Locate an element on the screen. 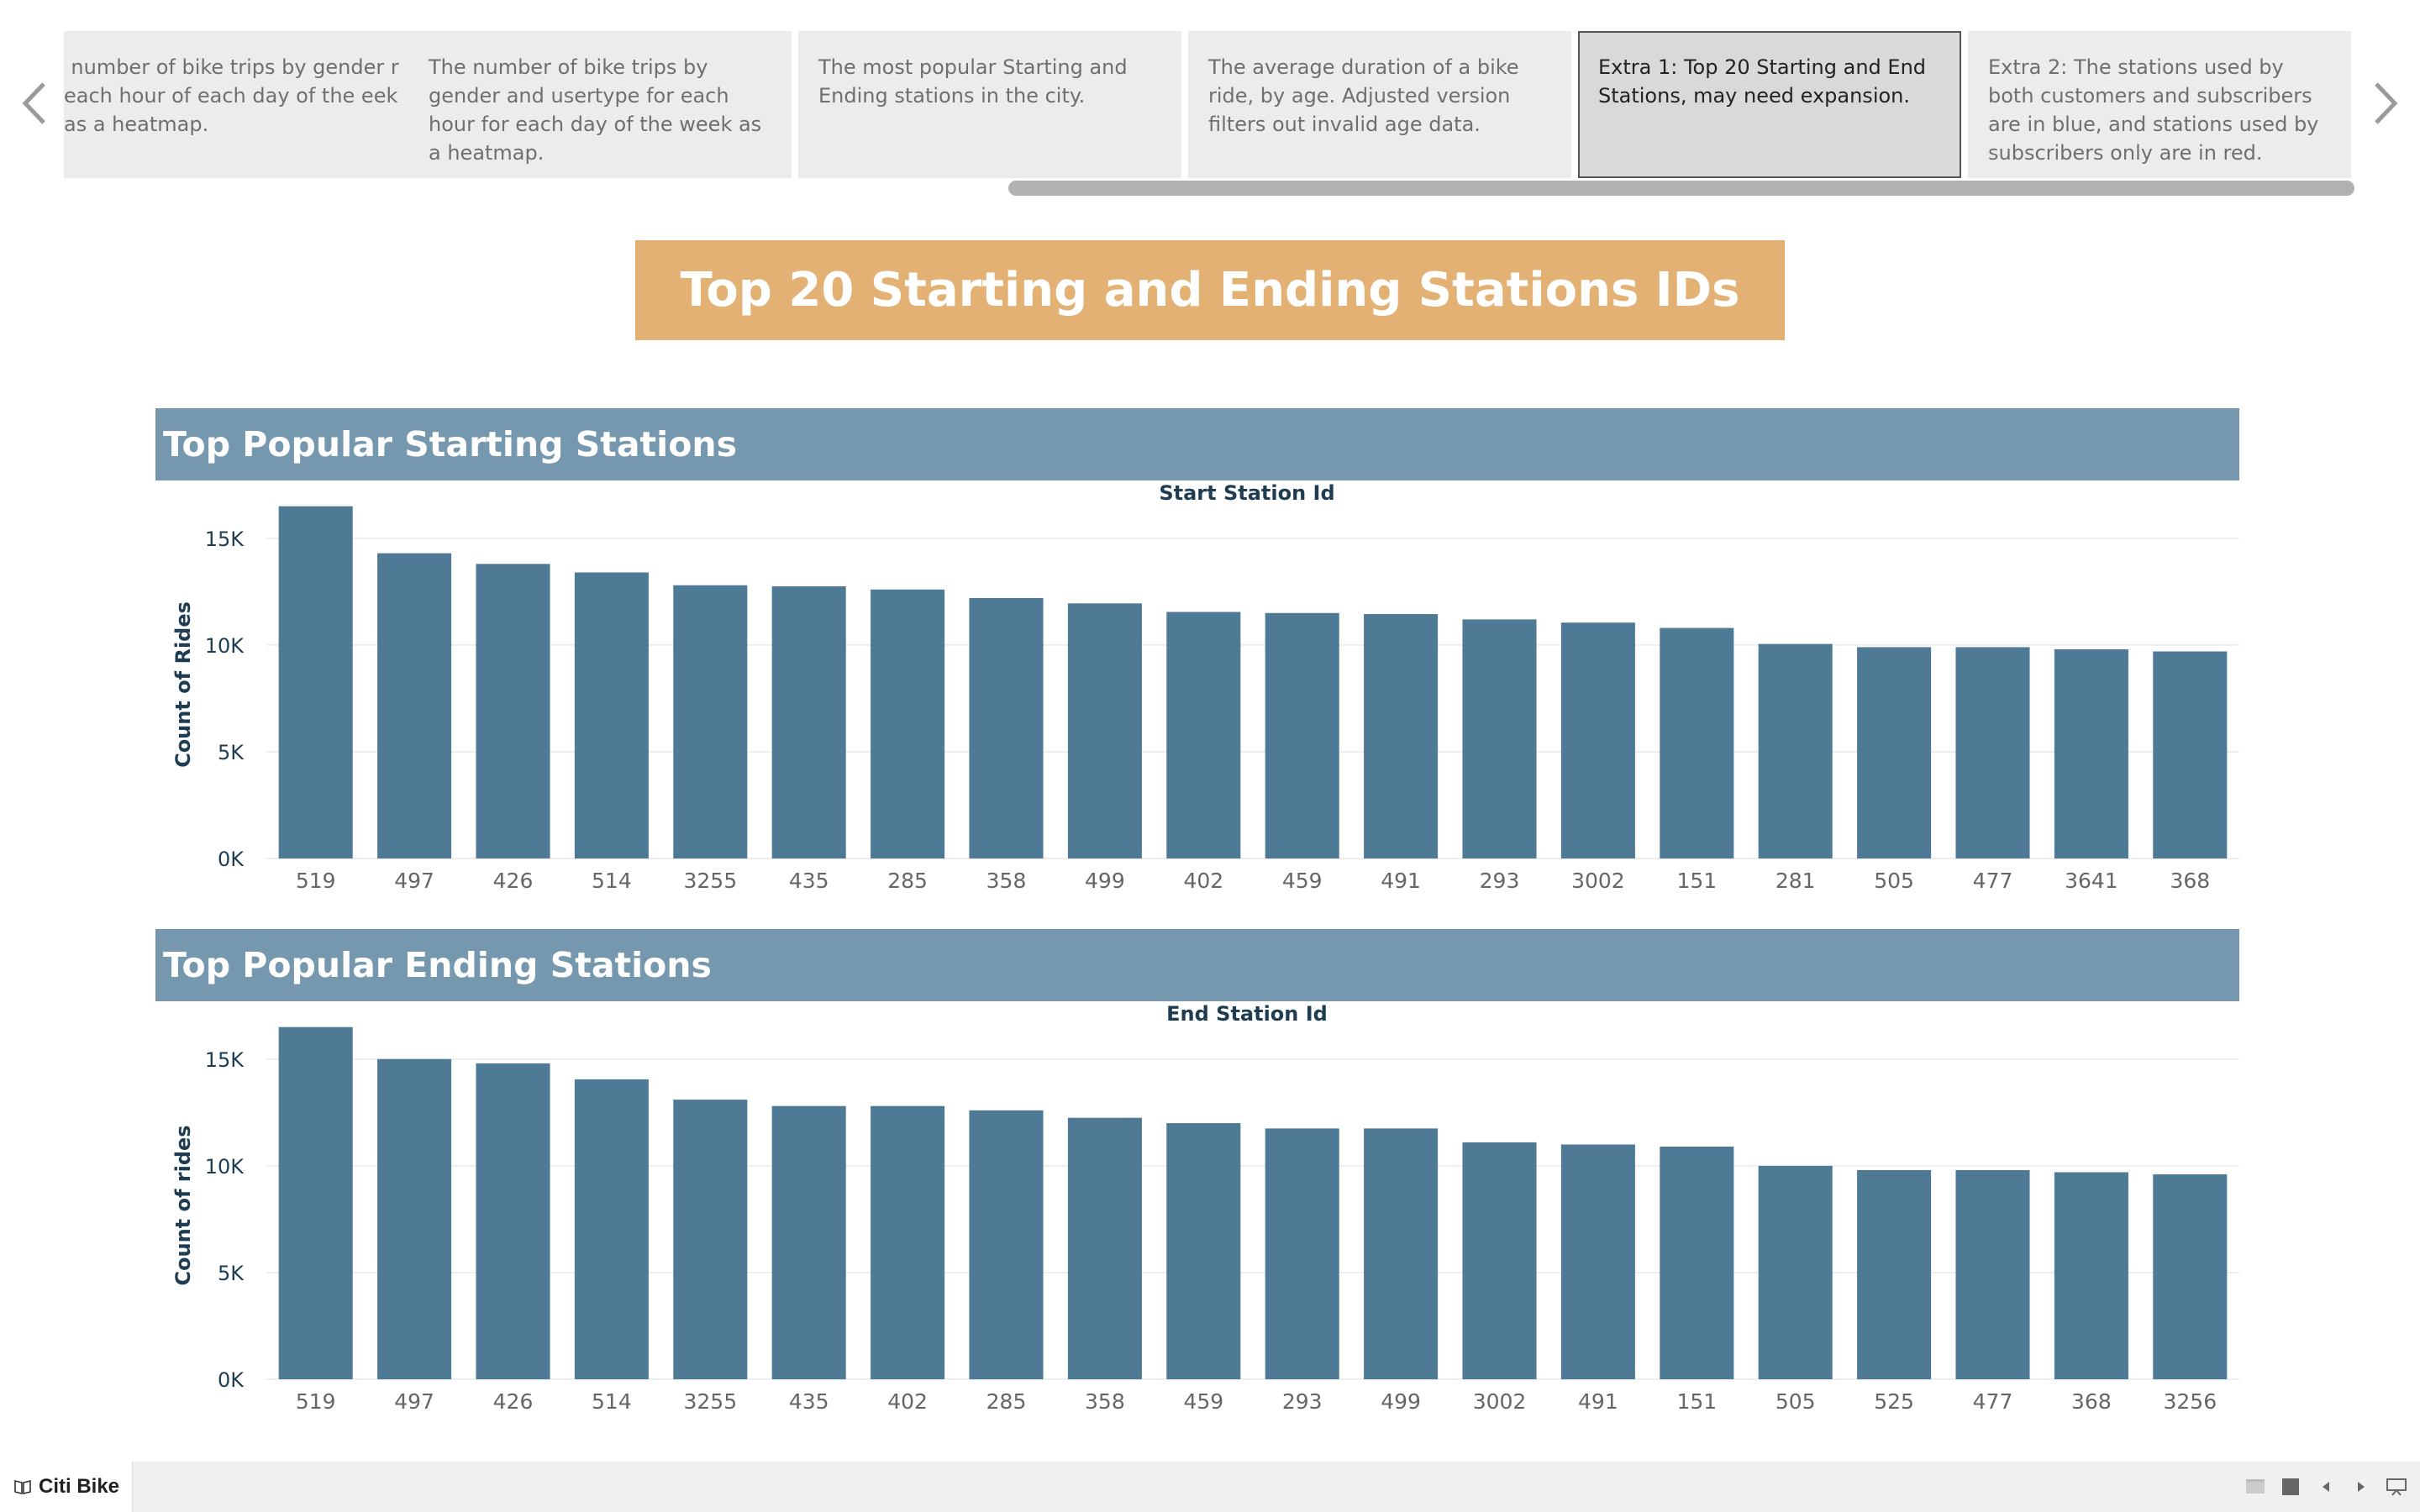  section-header-end: Top Popular Ending Stations is located at coordinates (1197, 965).